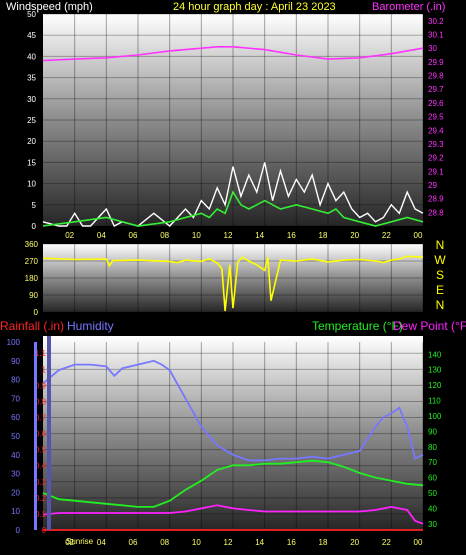  What do you see at coordinates (435, 370) in the screenshot?
I see `temperature-tick-label: 130` at bounding box center [435, 370].